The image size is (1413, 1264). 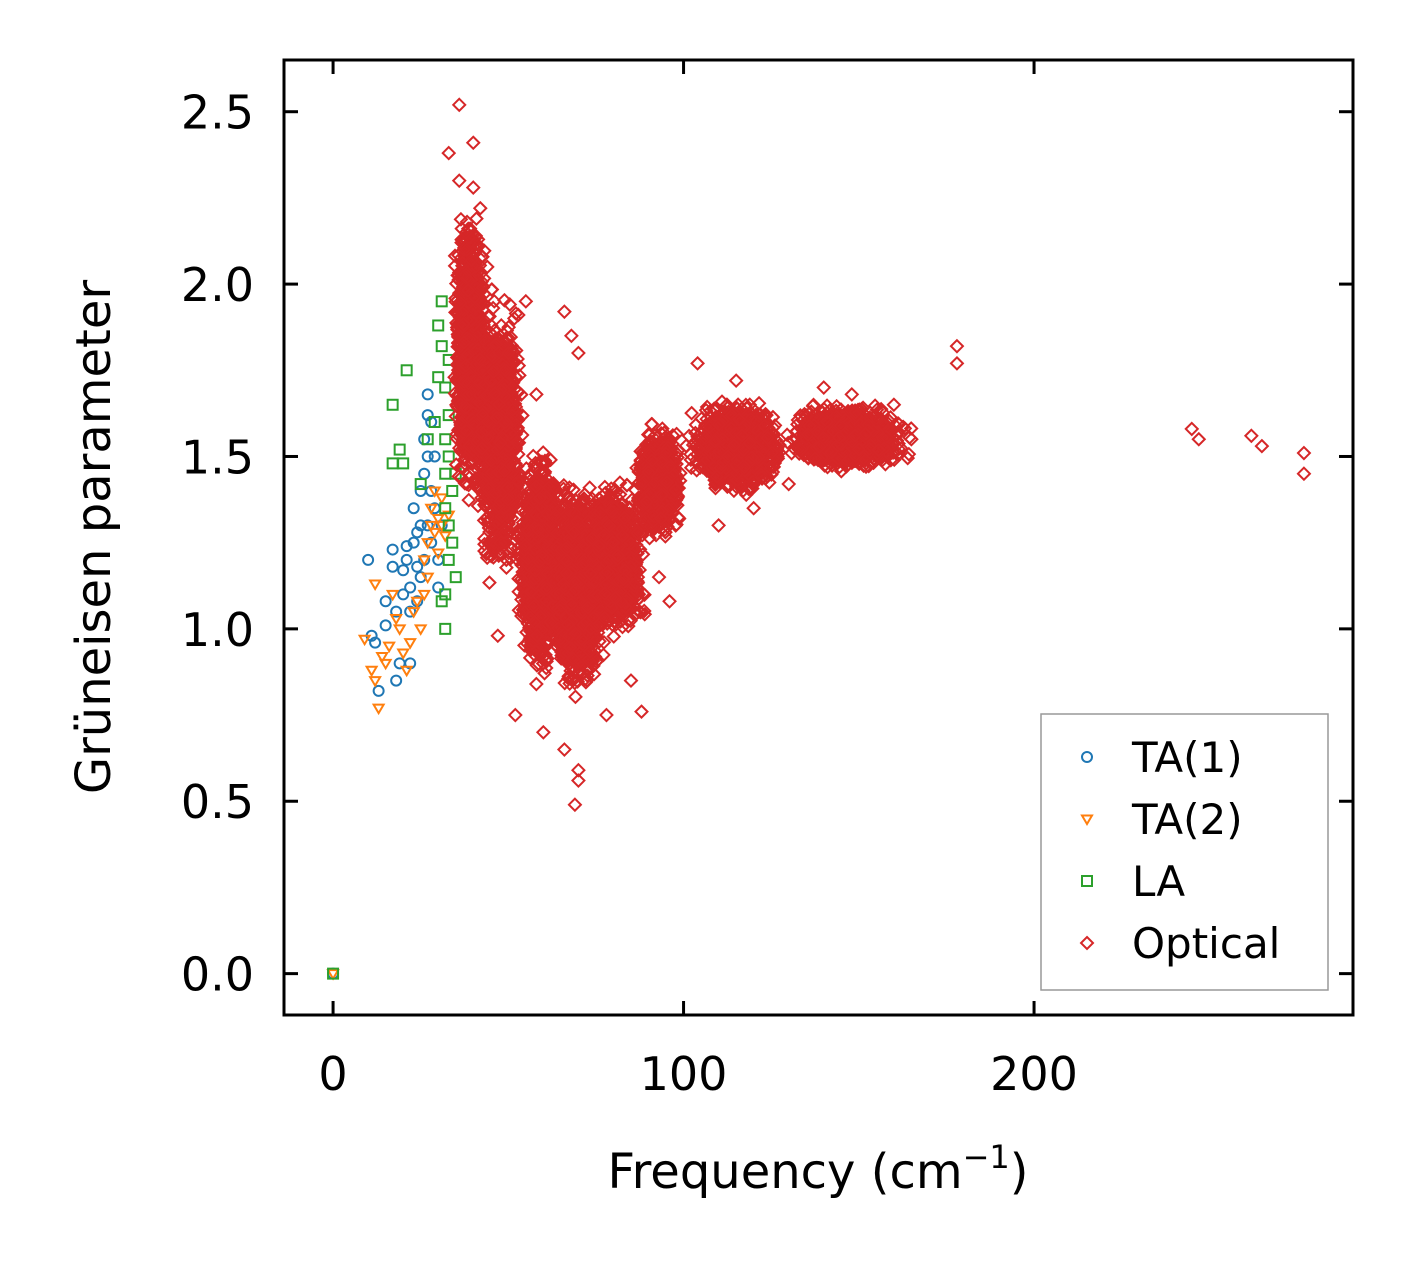 What do you see at coordinates (391, 733) in the screenshot?
I see `series-ta-2-` at bounding box center [391, 733].